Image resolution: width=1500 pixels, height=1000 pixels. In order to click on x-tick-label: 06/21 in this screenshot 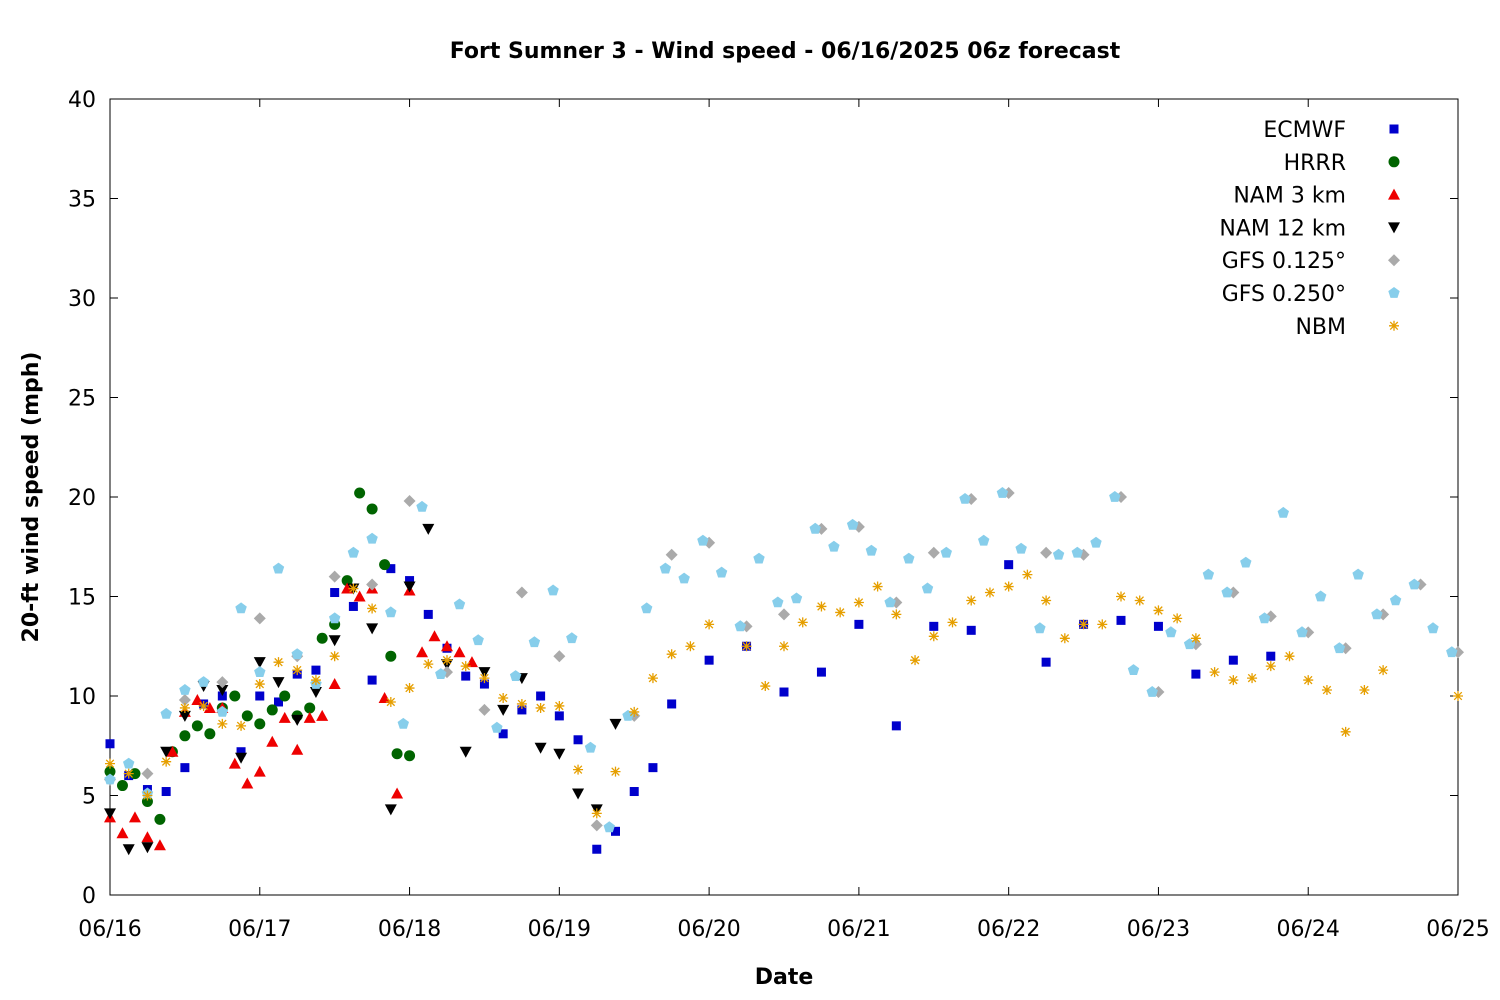, I will do `click(858, 929)`.